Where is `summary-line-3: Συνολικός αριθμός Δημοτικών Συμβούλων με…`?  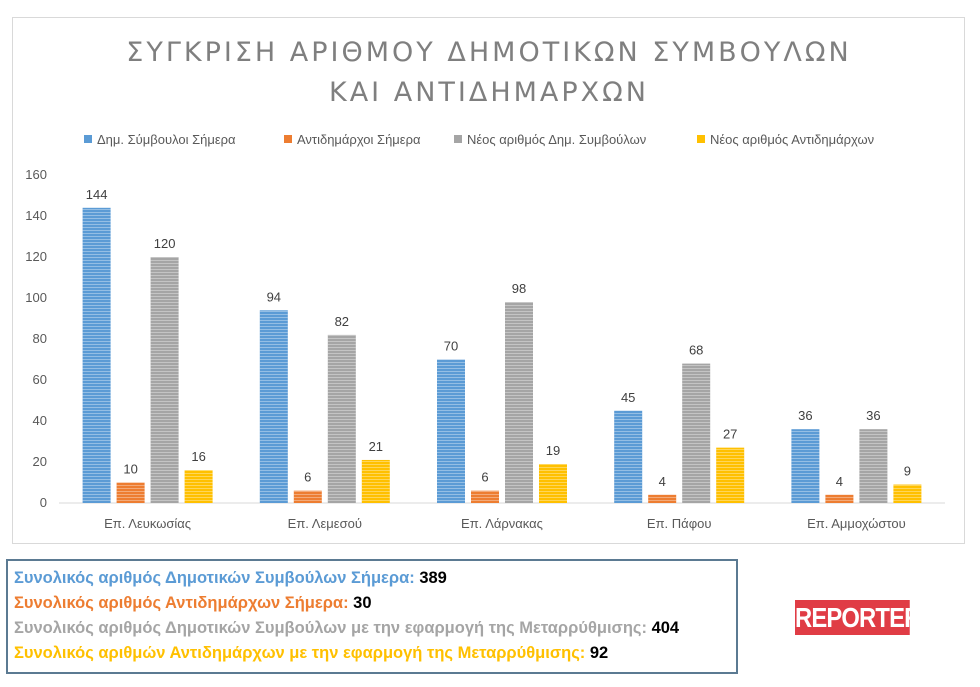
summary-line-3: Συνολικός αριθμός Δημοτικών Συμβούλων με… is located at coordinates (375, 628).